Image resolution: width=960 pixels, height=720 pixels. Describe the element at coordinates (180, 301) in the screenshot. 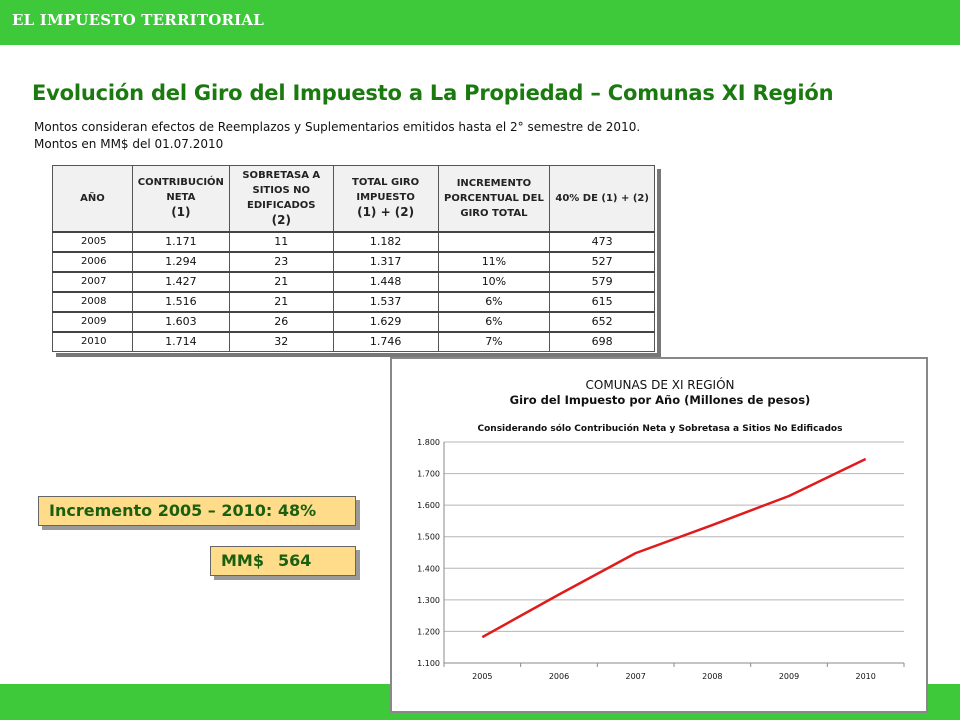

I see `cell-contribucion: 1.516` at that location.